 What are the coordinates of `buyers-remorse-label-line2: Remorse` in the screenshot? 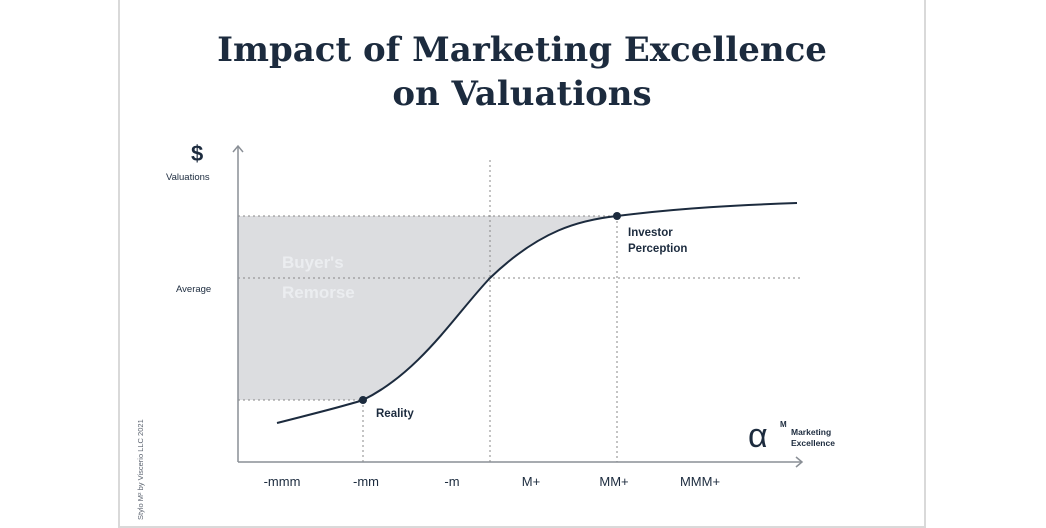 It's located at (318, 292).